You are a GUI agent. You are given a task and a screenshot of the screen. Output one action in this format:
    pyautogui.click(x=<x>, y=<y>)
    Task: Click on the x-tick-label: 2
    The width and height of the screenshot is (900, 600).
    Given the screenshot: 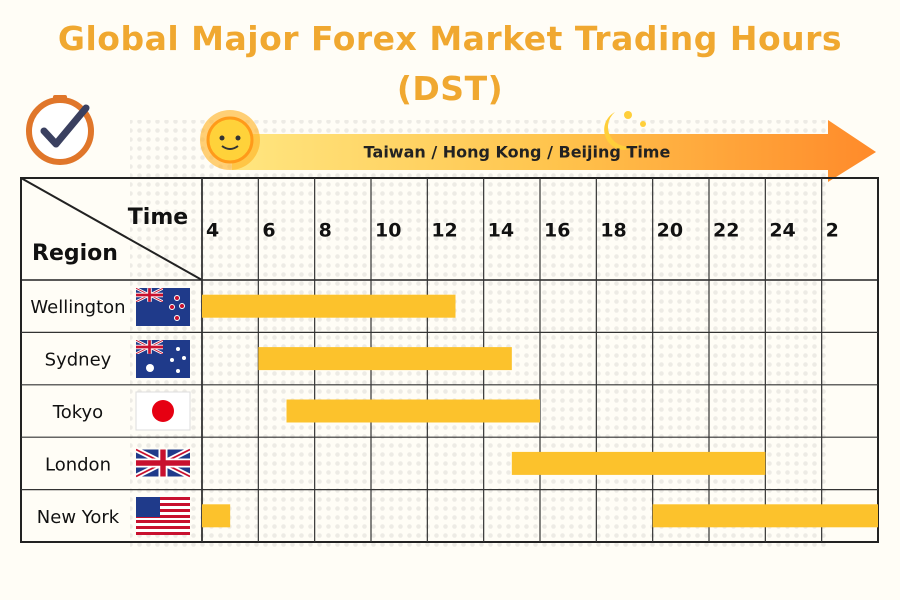 What is the action you would take?
    pyautogui.click(x=832, y=231)
    